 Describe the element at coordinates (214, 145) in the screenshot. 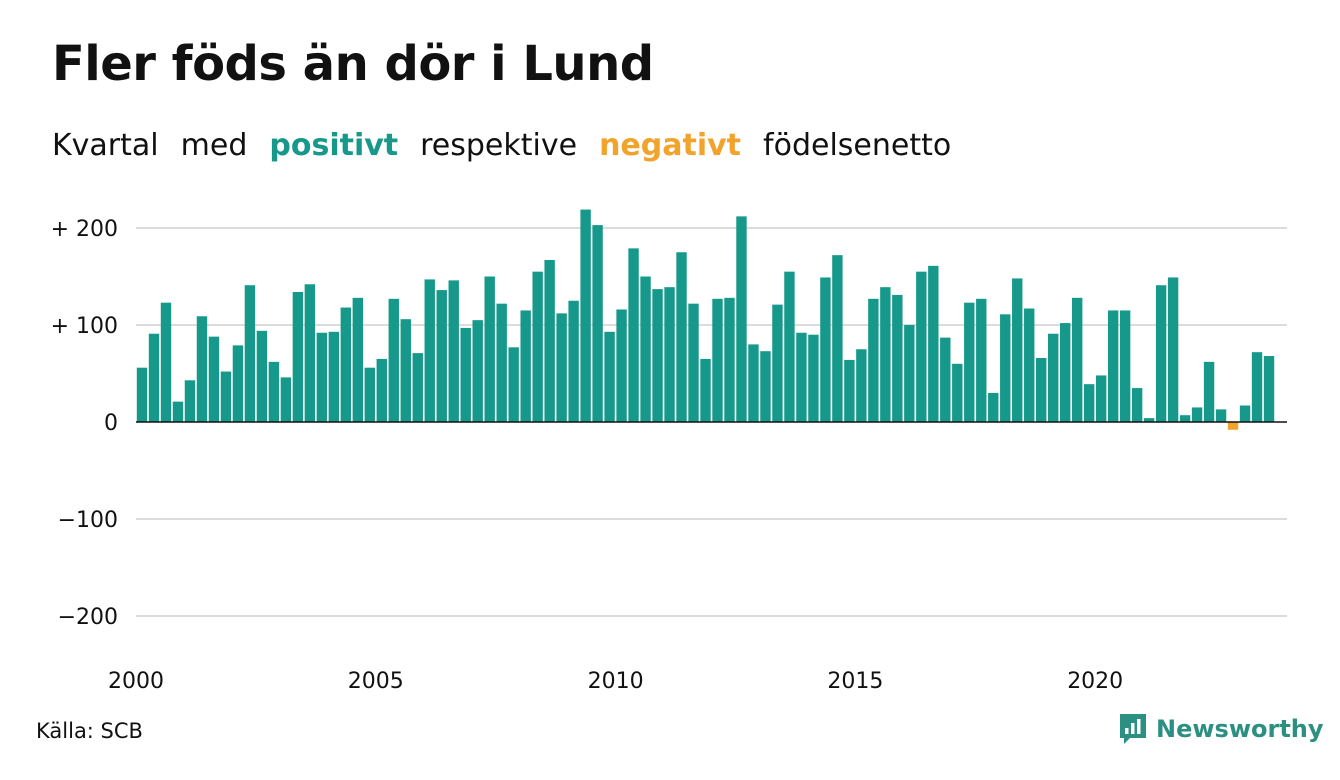

I see `subtitle-word-med: med` at that location.